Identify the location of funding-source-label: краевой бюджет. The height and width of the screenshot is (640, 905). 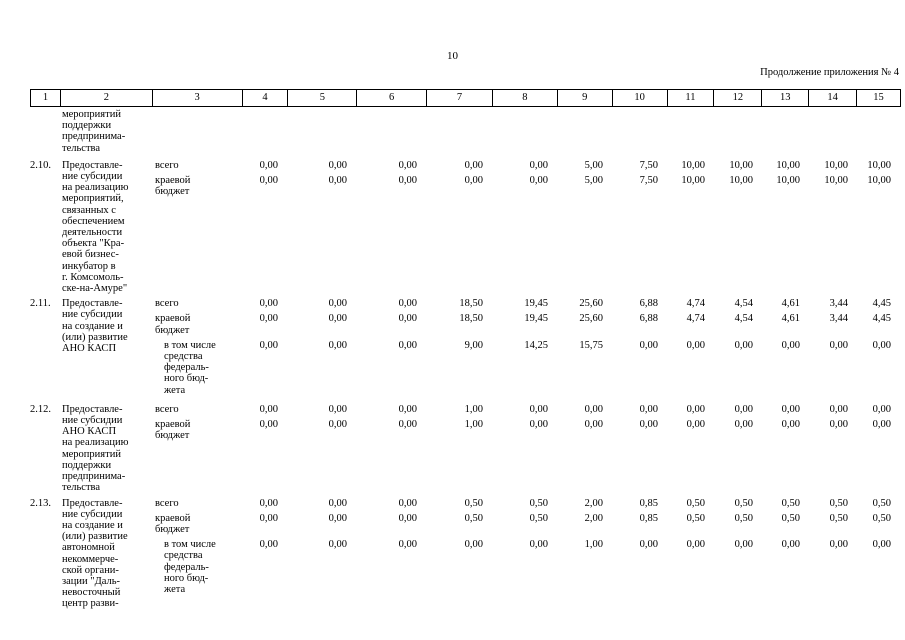
(197, 324).